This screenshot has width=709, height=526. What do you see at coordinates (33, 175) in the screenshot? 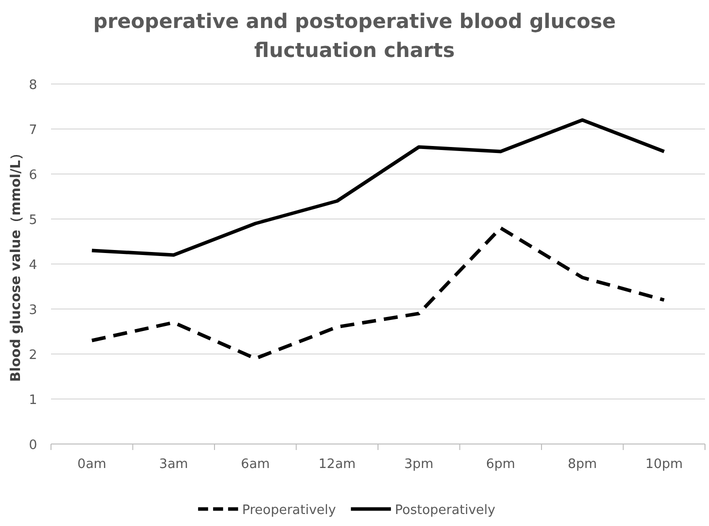
I see `y-tick-label: 6` at bounding box center [33, 175].